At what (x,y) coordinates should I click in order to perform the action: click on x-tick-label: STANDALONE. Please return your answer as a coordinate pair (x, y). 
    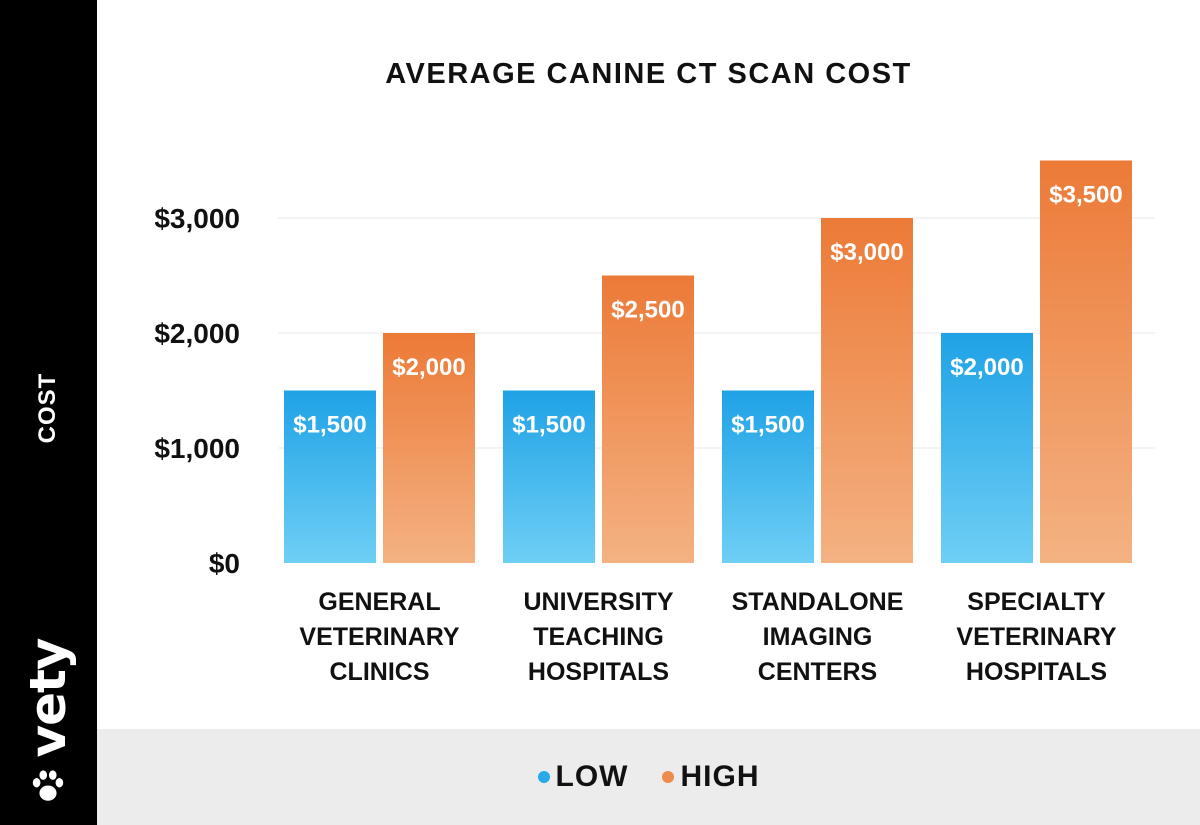
    Looking at the image, I should click on (818, 602).